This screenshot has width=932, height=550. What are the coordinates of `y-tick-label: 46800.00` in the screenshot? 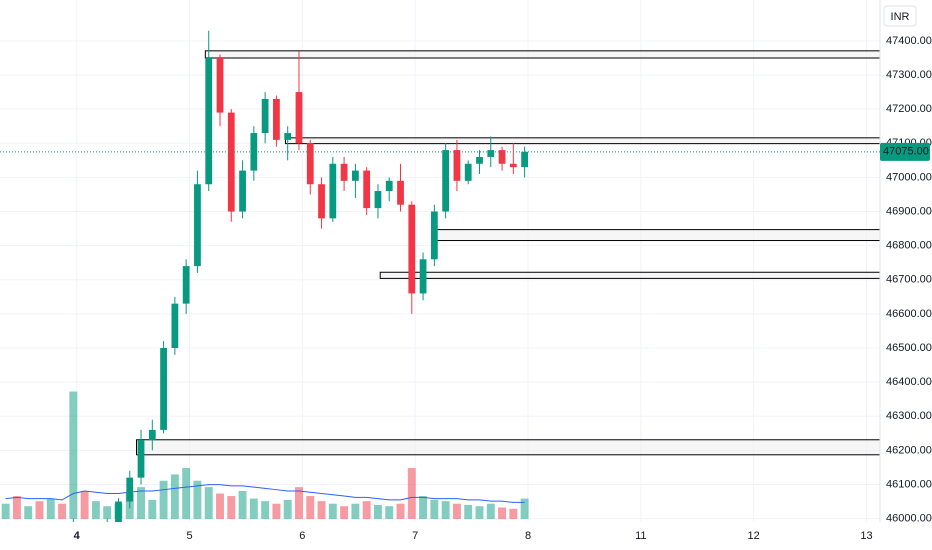 It's located at (909, 246).